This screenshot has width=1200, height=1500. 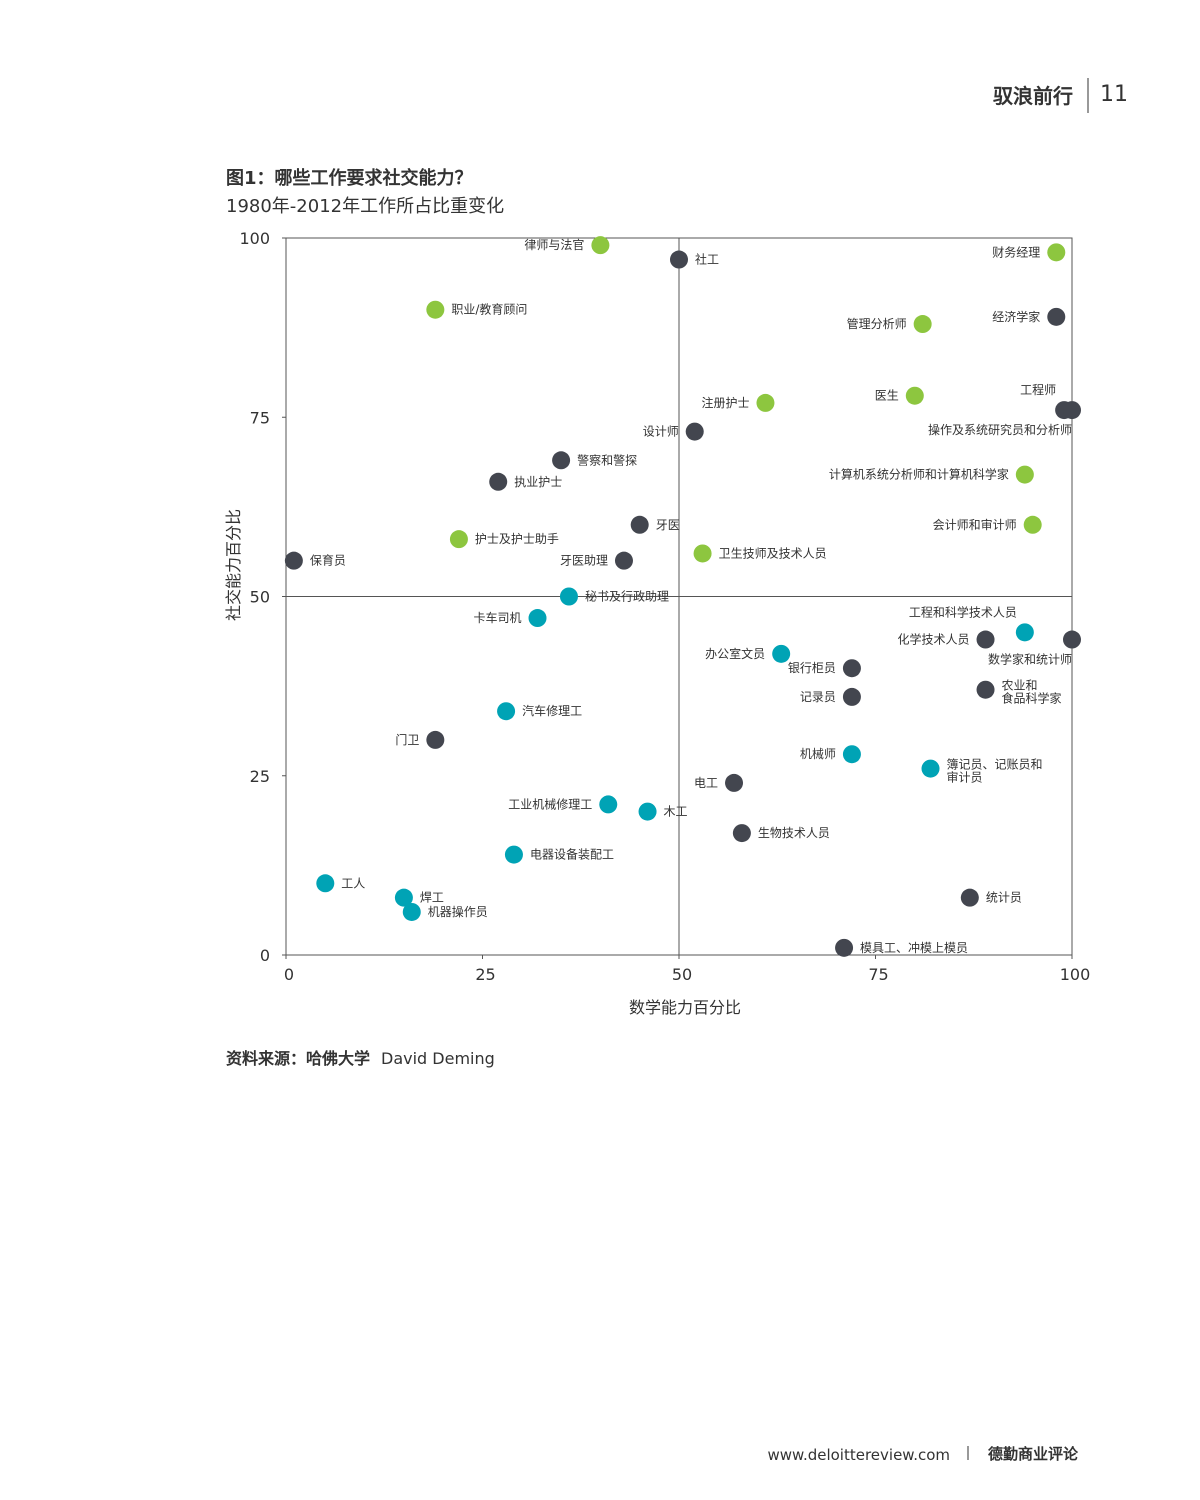 What do you see at coordinates (607, 459) in the screenshot?
I see `point-label: 警察和警探` at bounding box center [607, 459].